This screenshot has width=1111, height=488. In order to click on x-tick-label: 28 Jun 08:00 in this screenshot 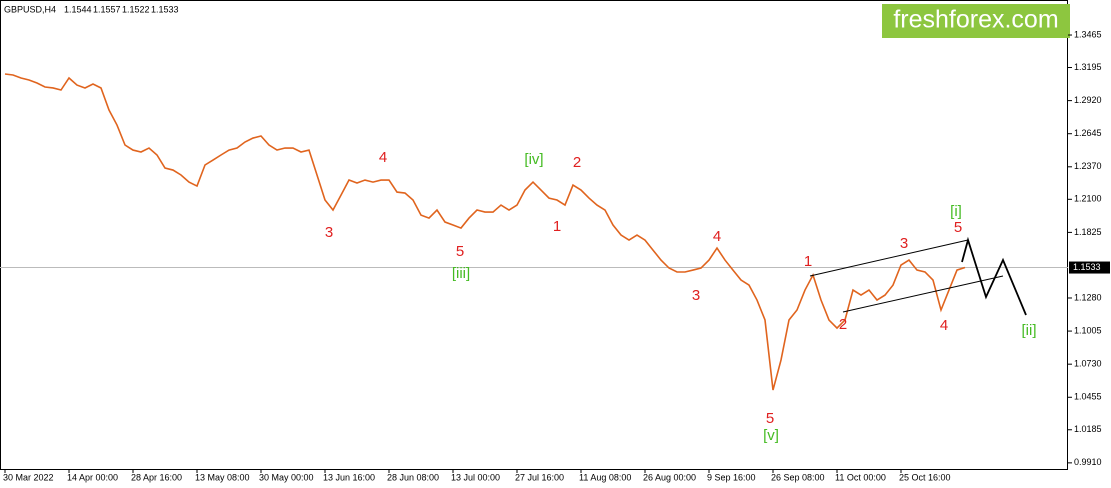, I will do `click(413, 477)`.